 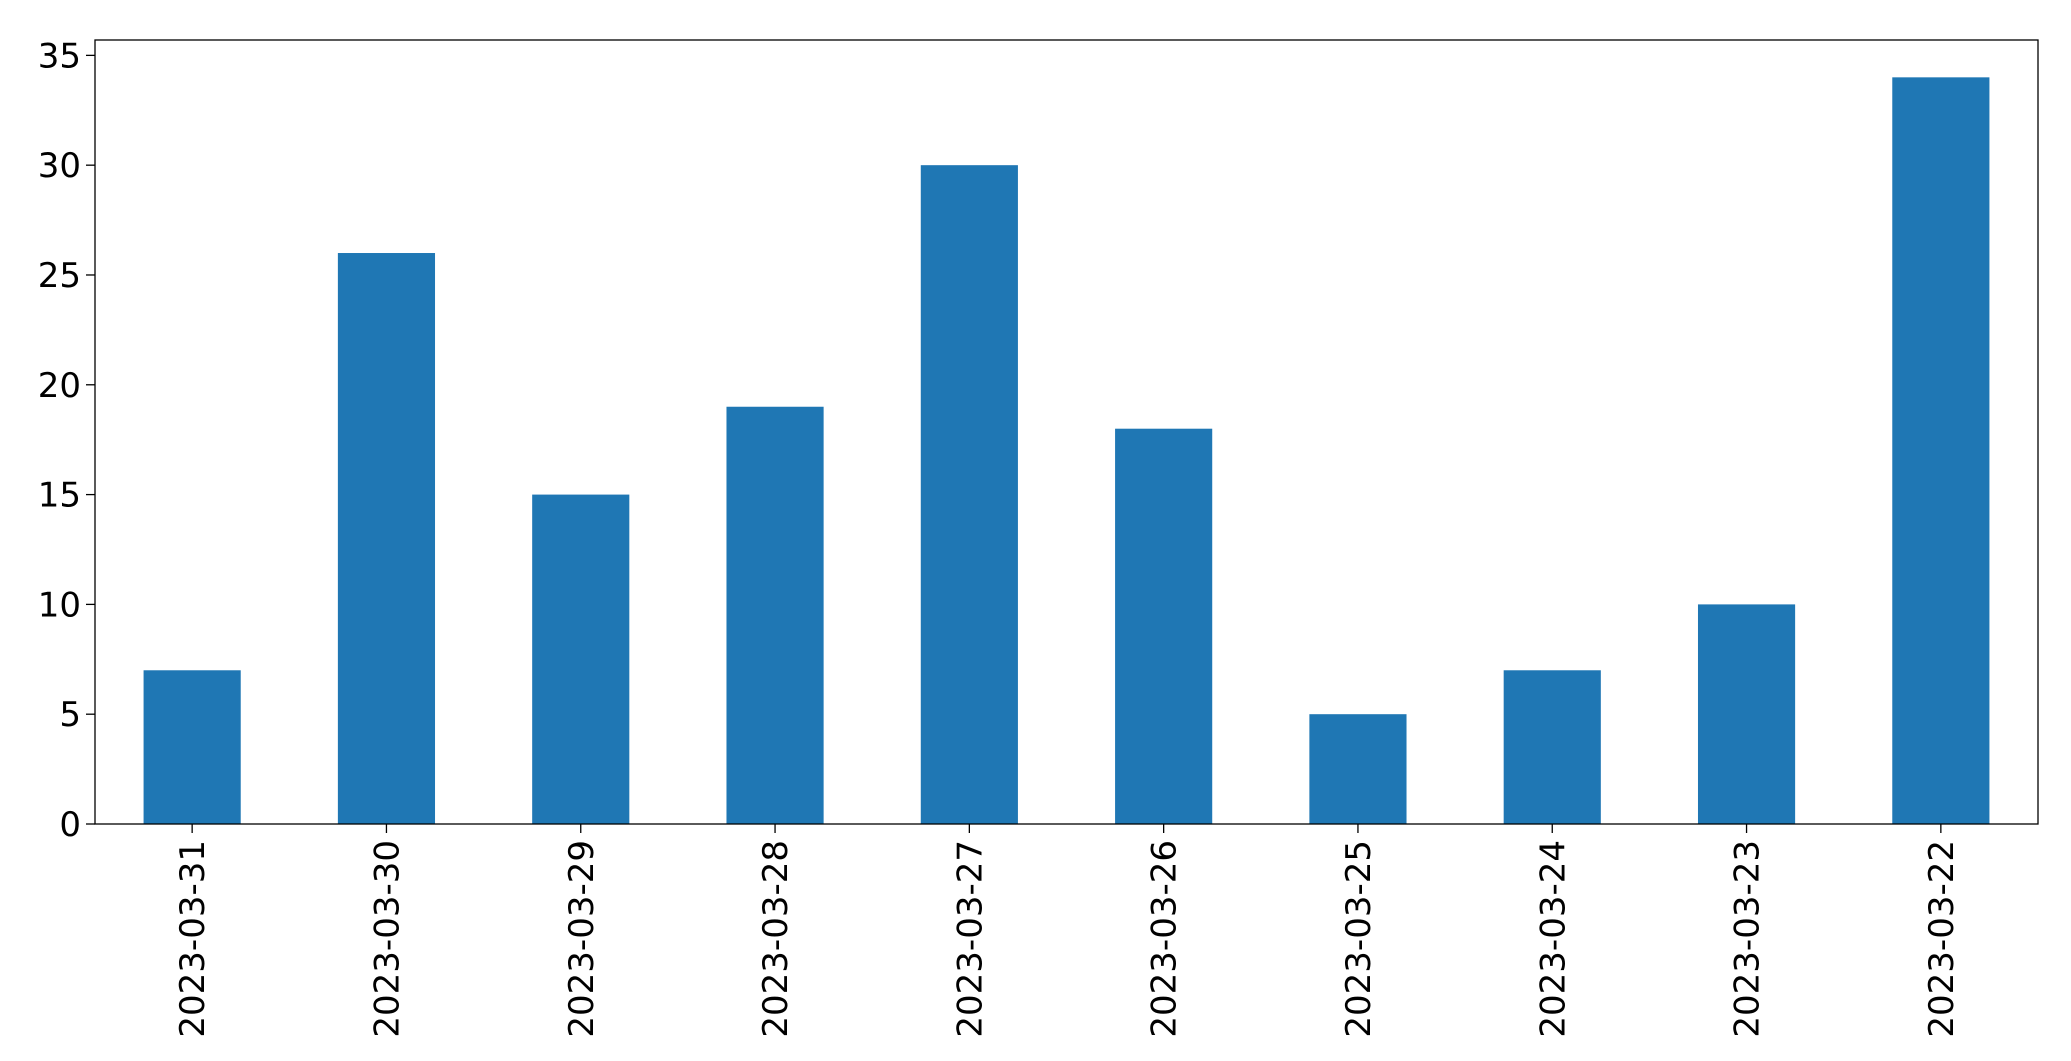 What do you see at coordinates (1359, 939) in the screenshot?
I see `x-tick-label: 2023-03-25` at bounding box center [1359, 939].